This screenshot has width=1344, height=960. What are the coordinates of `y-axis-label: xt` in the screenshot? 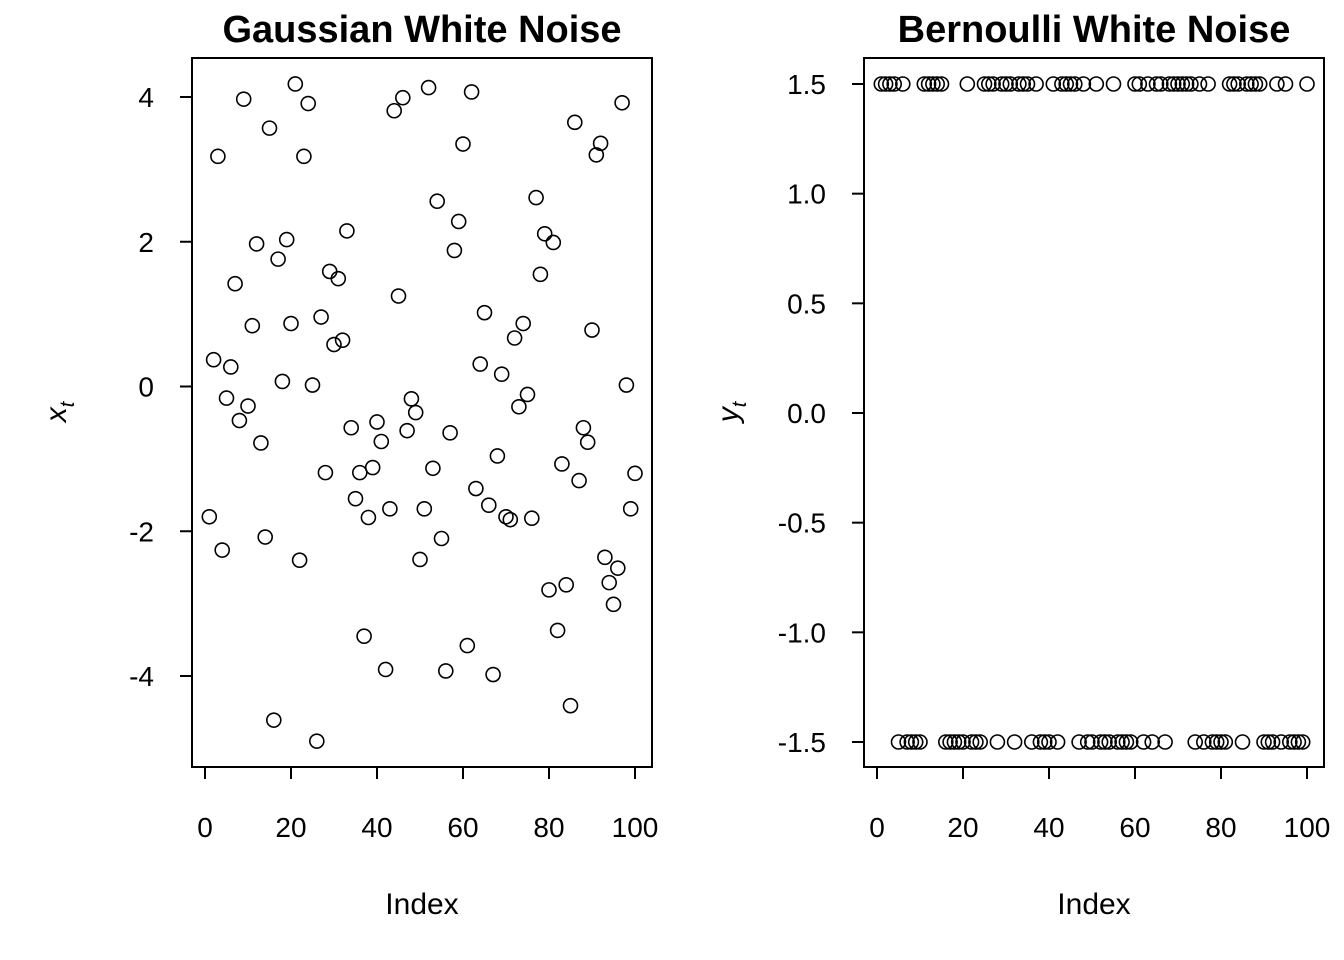 It's located at (59, 412).